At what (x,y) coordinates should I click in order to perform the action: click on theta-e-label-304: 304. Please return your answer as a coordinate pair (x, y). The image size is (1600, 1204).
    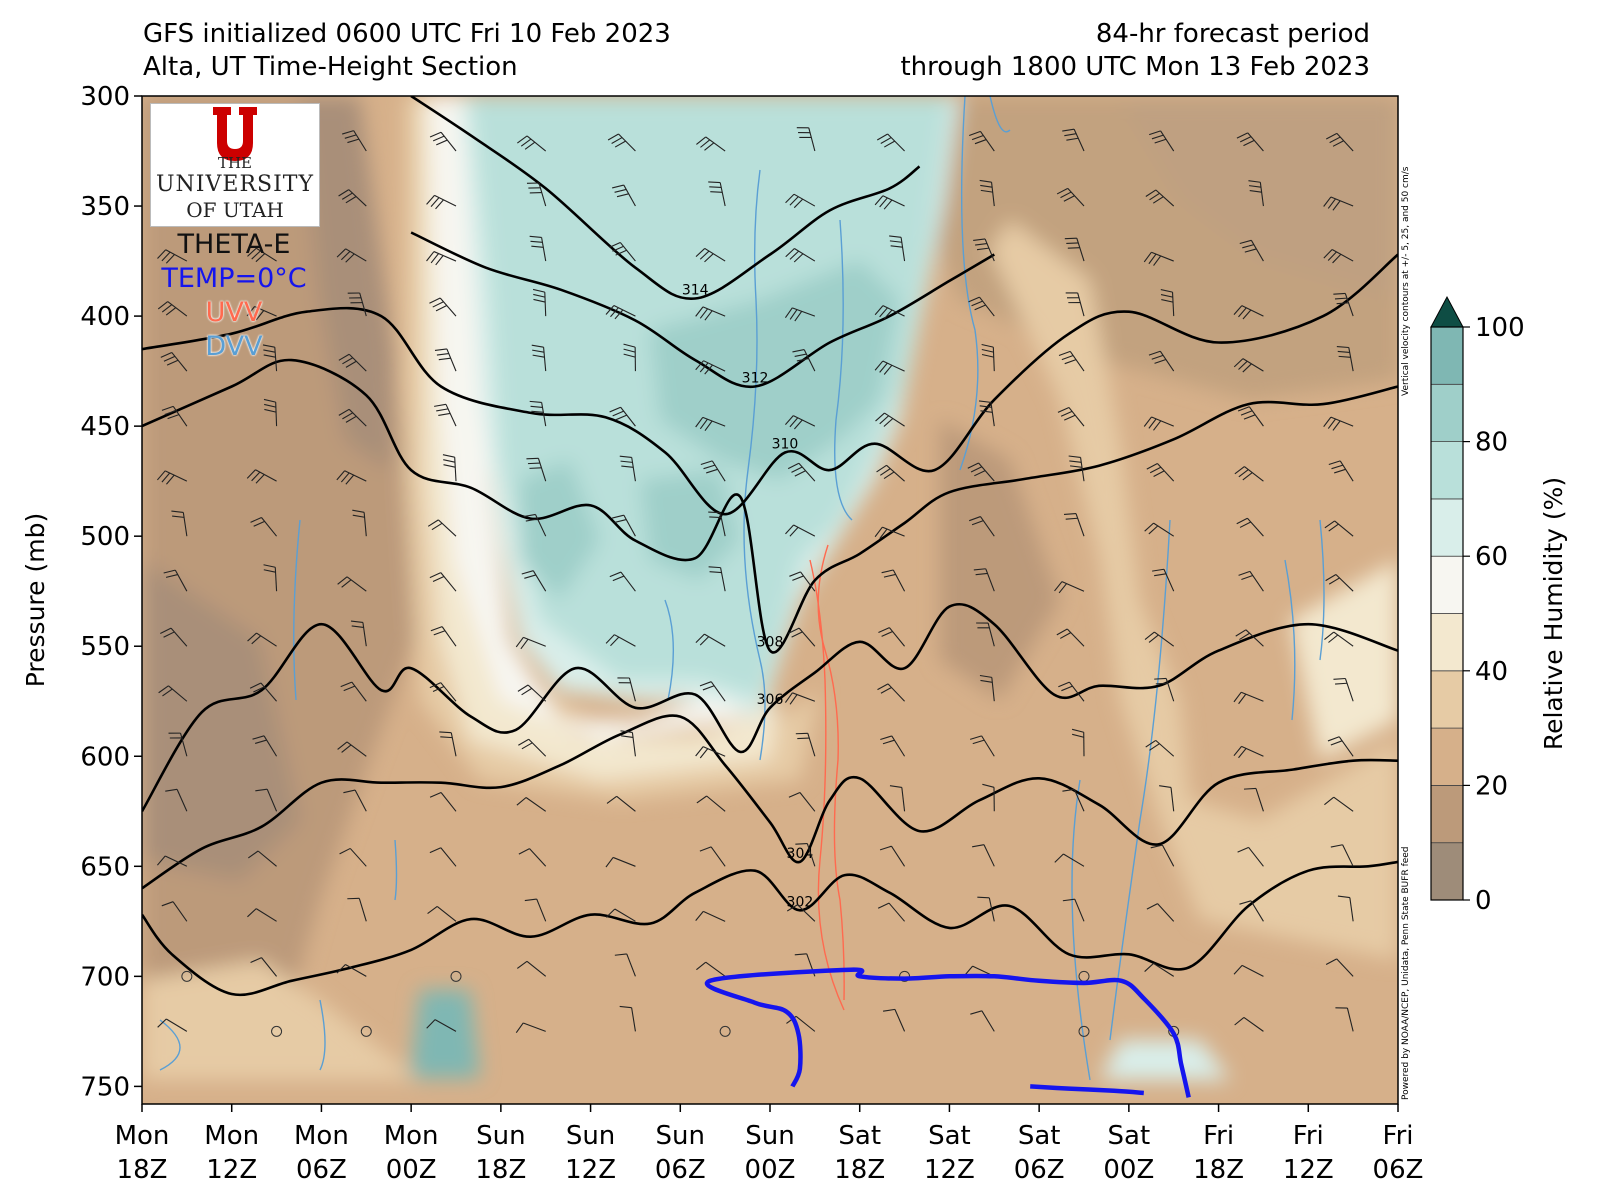
    Looking at the image, I should click on (800, 854).